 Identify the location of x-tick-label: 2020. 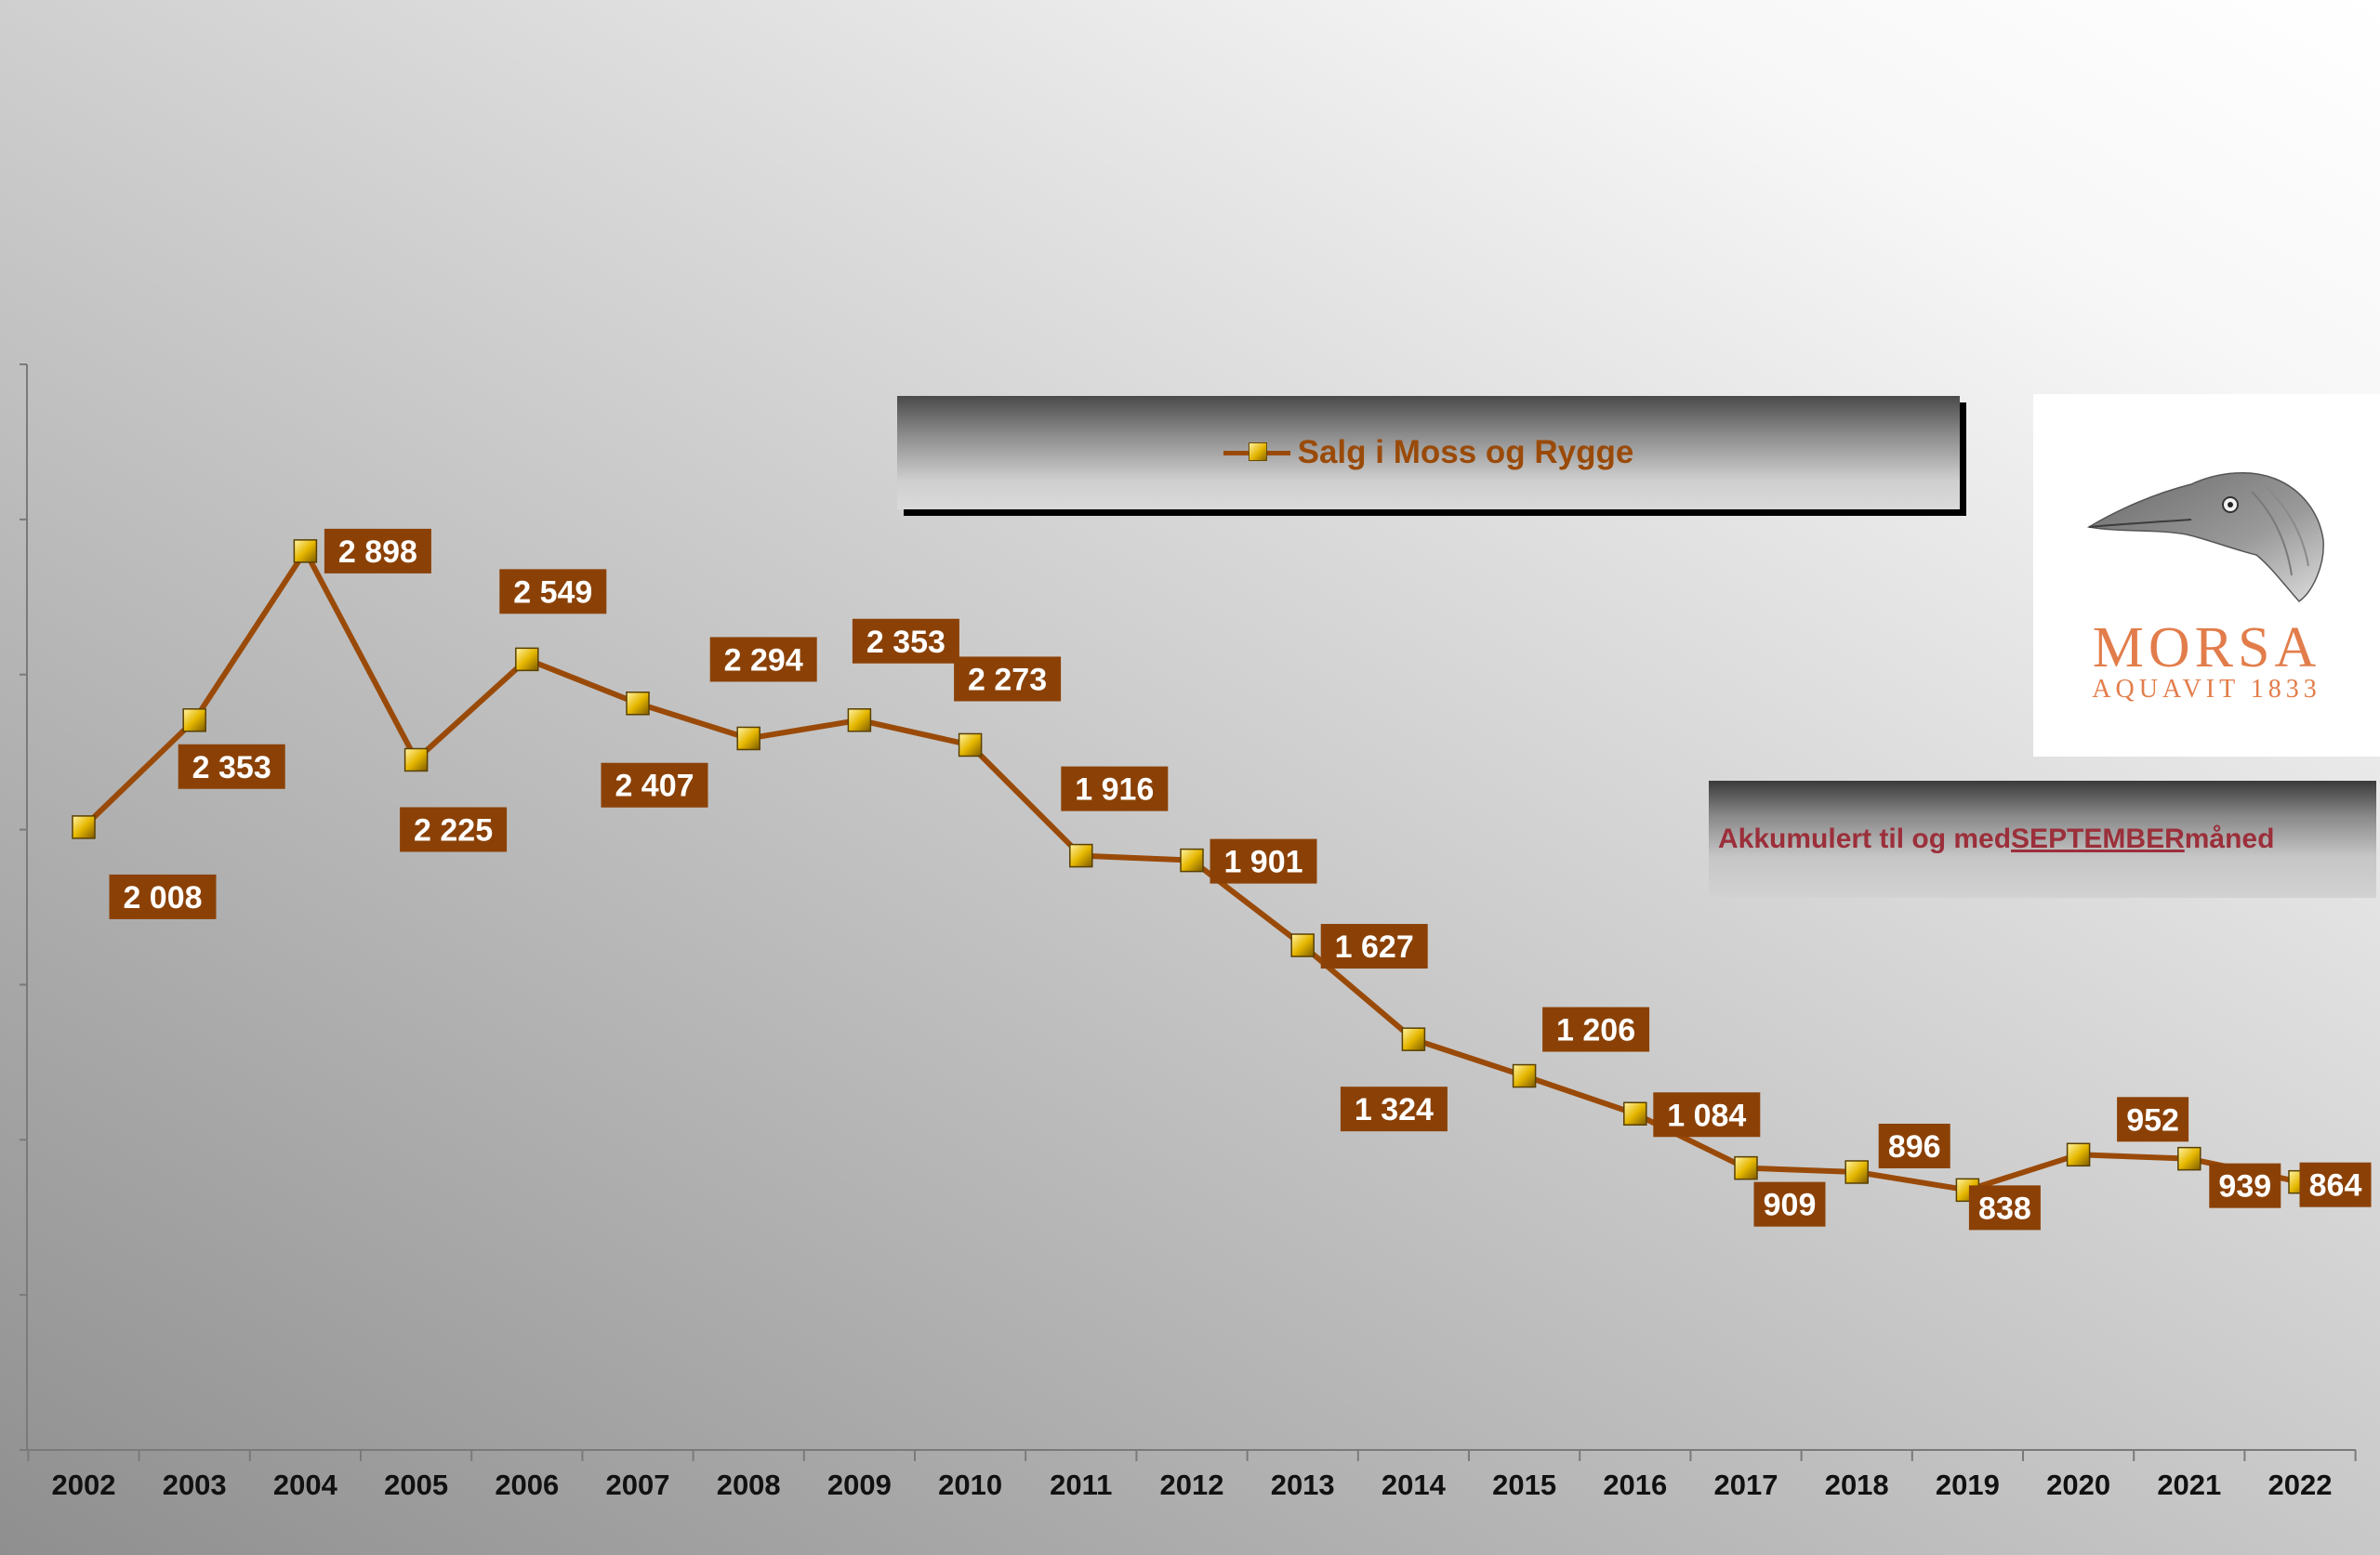
(2078, 1485).